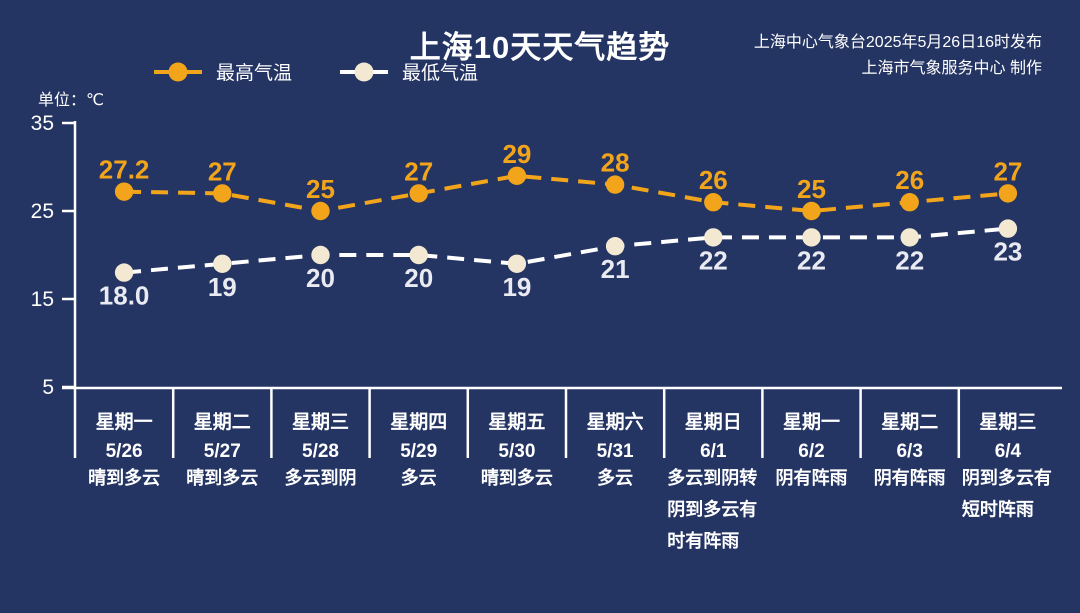  I want to click on high-temp-value-label: 27.2, so click(124, 170).